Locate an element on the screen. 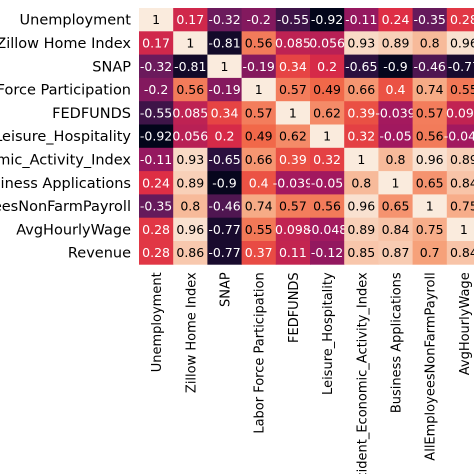  cell-annotation: 0.2 is located at coordinates (225, 136).